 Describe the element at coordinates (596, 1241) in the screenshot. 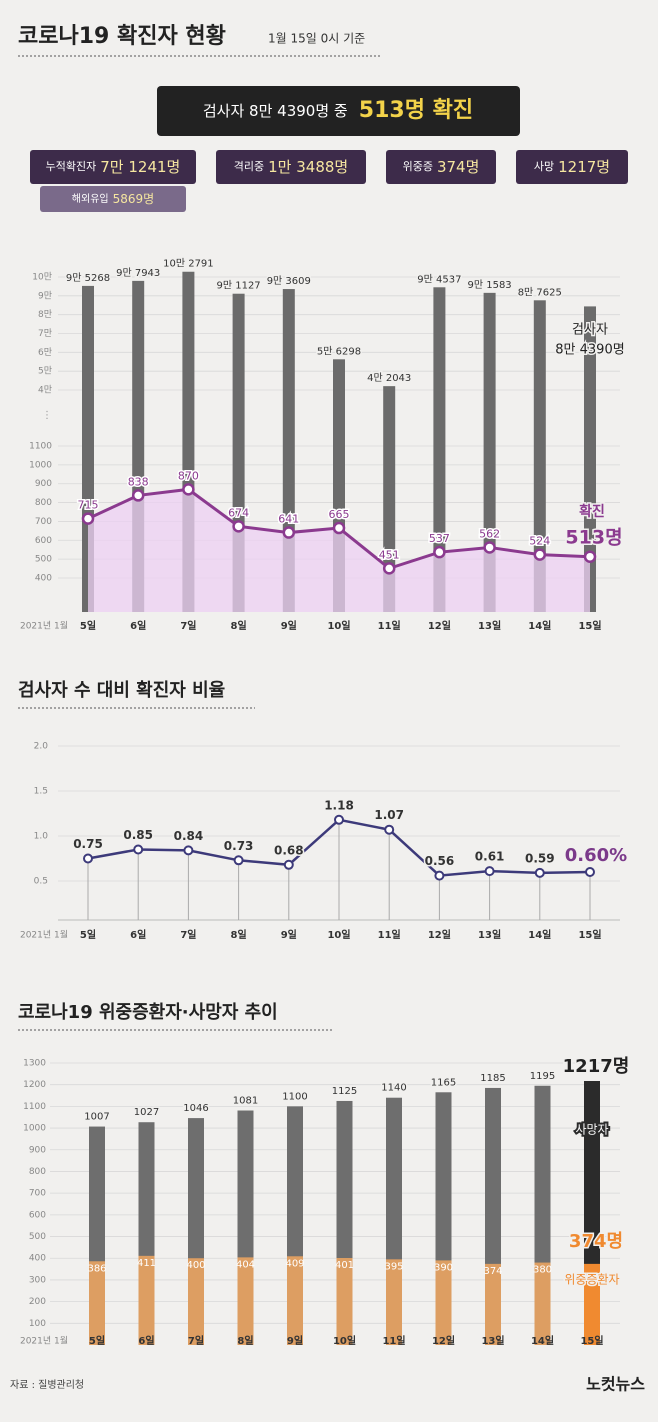

I see `bar-label: 374명` at that location.